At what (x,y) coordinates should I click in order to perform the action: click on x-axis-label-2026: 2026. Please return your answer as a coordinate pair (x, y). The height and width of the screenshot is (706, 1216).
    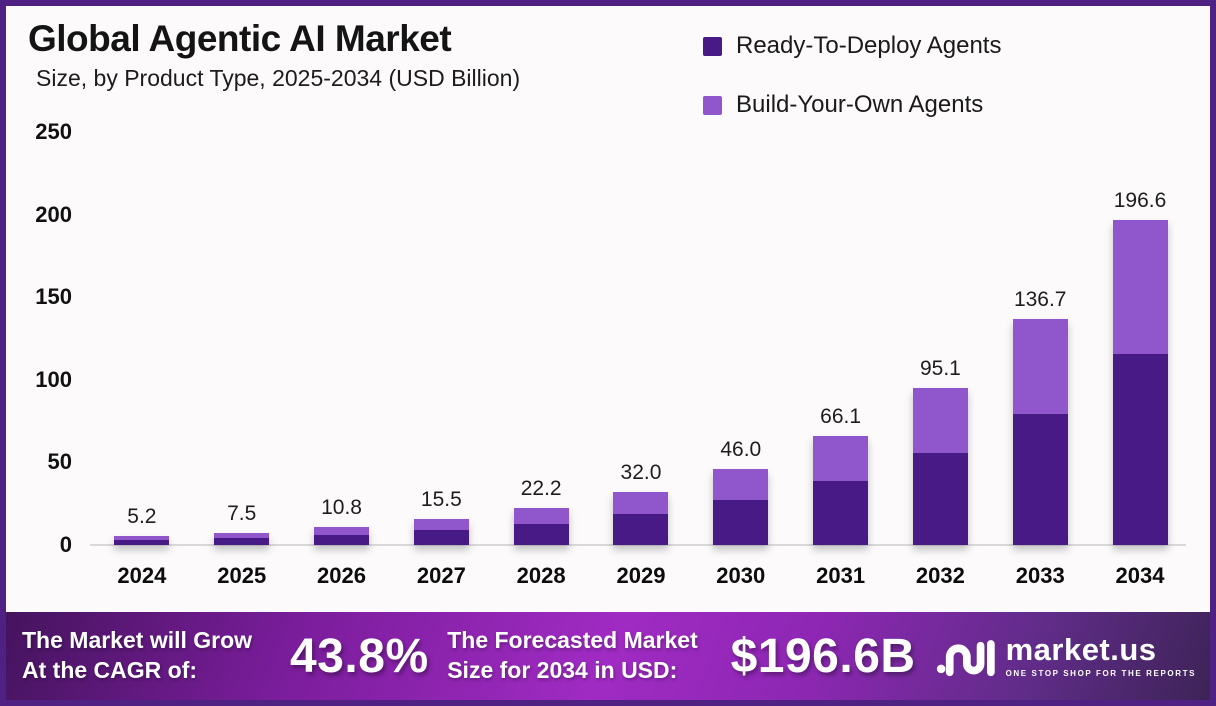
    Looking at the image, I should click on (342, 575).